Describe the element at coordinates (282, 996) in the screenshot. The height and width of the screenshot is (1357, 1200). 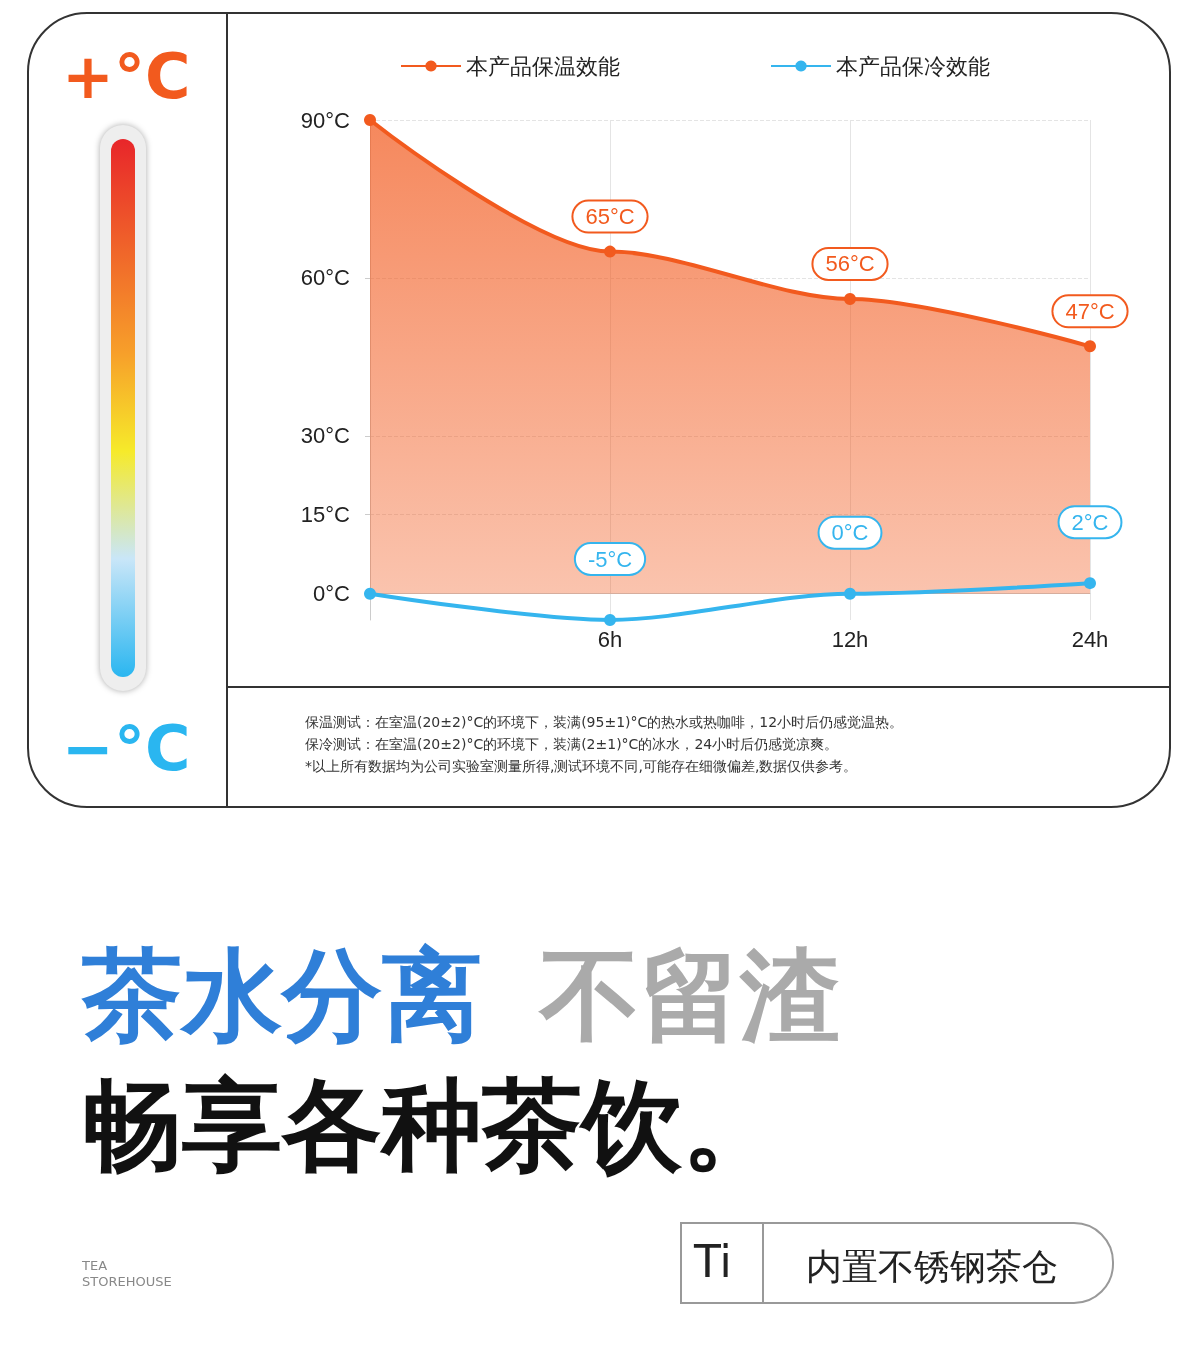
I see `text: 茶水分离` at that location.